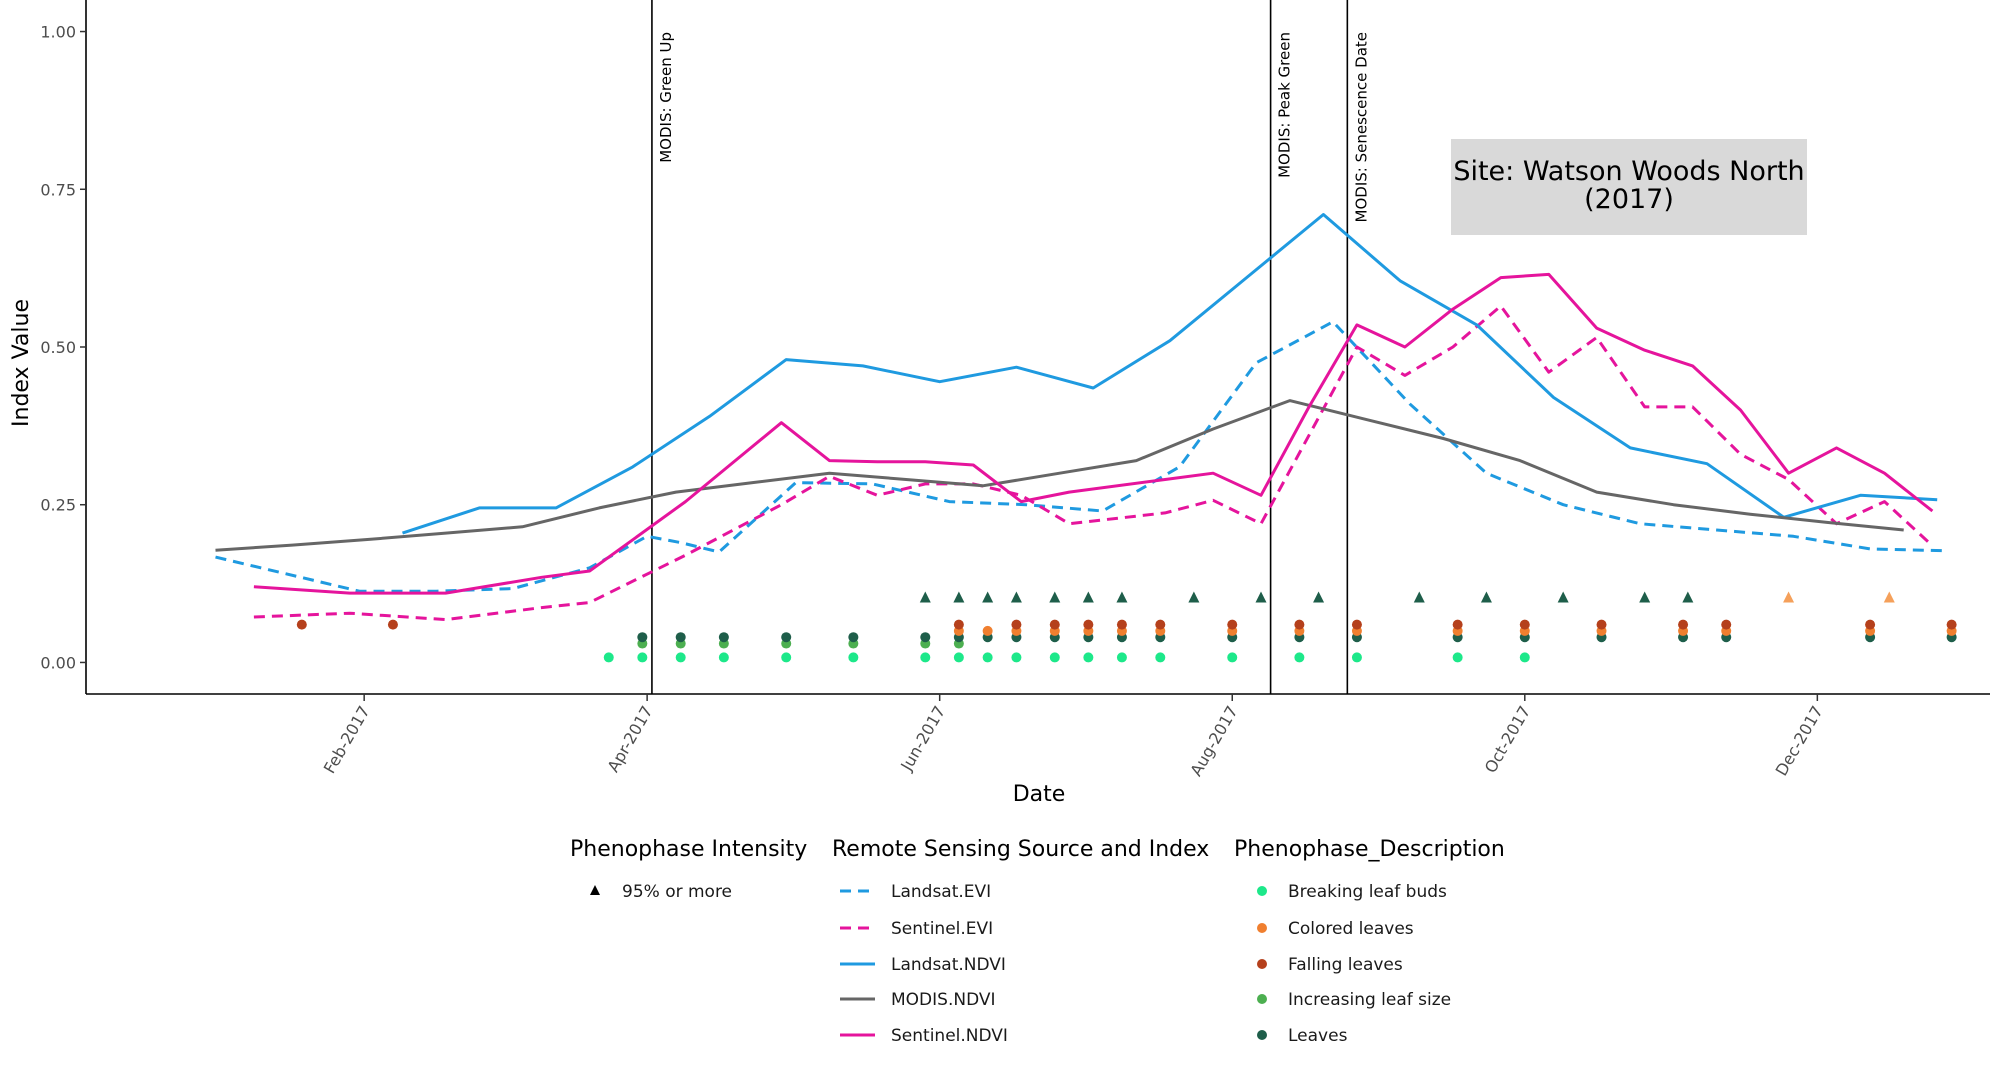 The height and width of the screenshot is (1067, 1993). Describe the element at coordinates (1799, 741) in the screenshot. I see `x-tick-label: Dec-2017` at that location.